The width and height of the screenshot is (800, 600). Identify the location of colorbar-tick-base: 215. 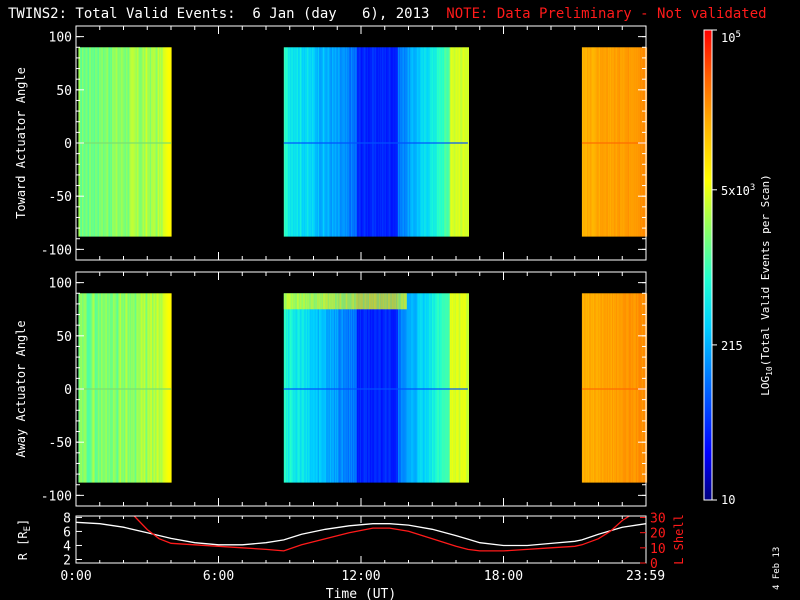
(732, 346).